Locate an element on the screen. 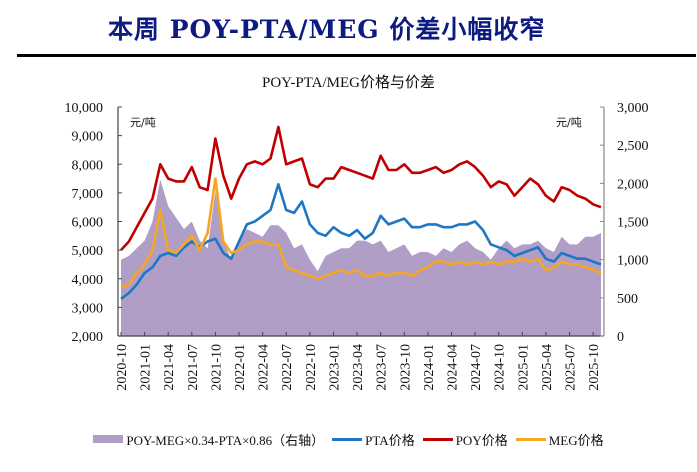 This screenshot has height=472, width=697. legend-label-poy: POY价格 is located at coordinates (481, 440).